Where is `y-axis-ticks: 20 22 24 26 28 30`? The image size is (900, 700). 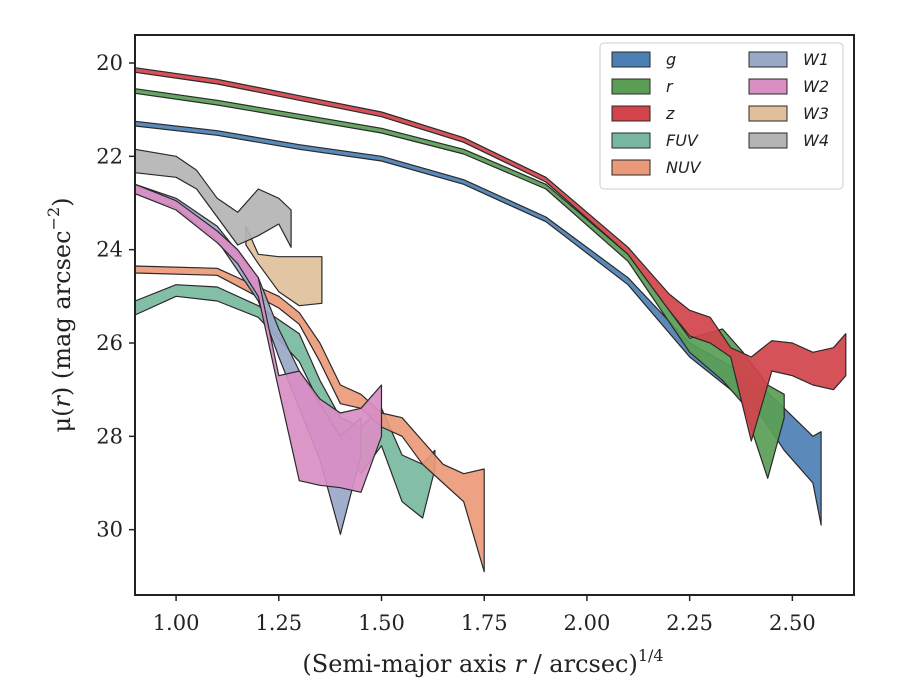 y-axis-ticks: 20 22 24 26 28 30 is located at coordinates (115, 296).